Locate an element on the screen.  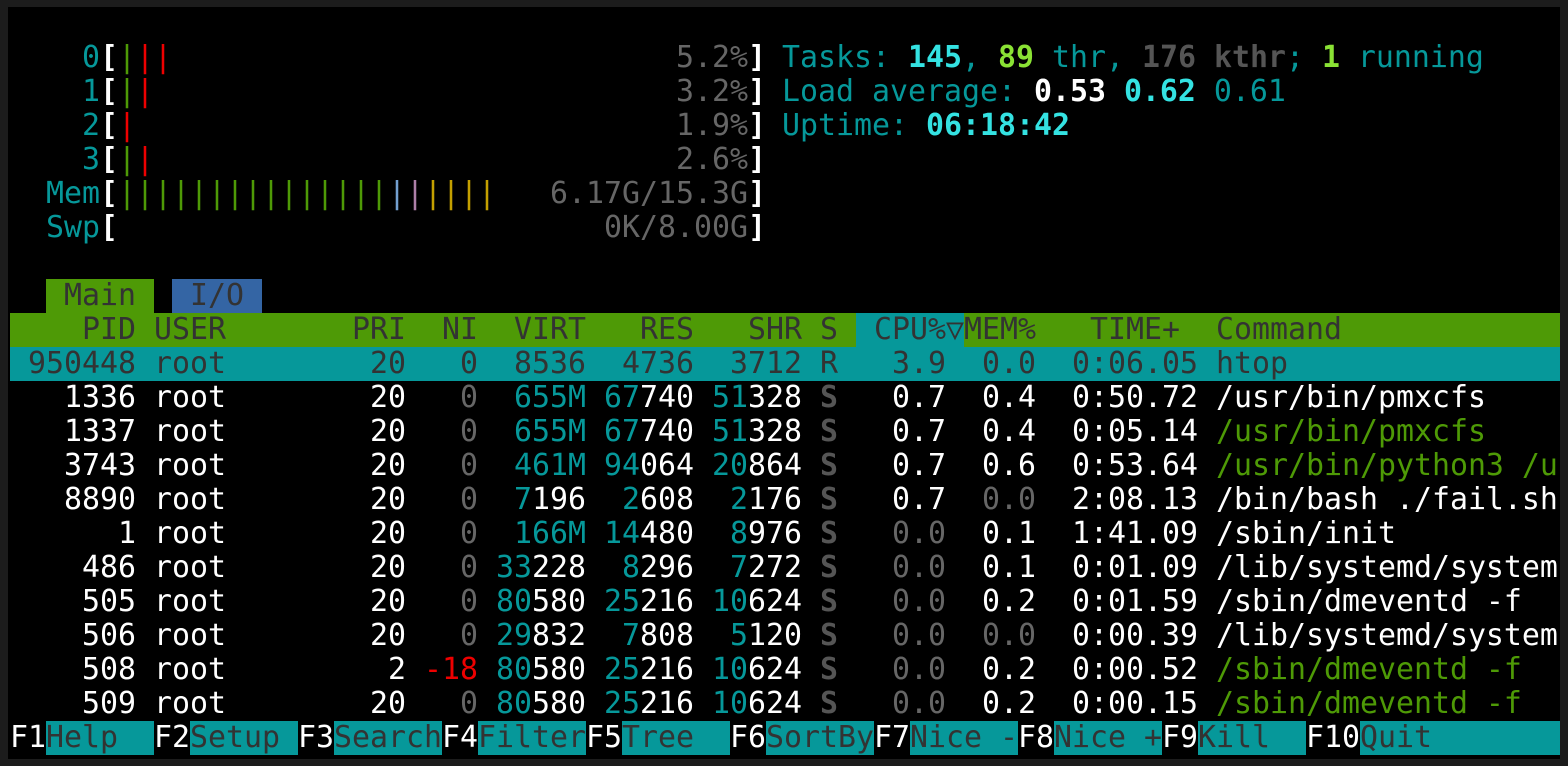
process-state: R is located at coordinates (829, 363).